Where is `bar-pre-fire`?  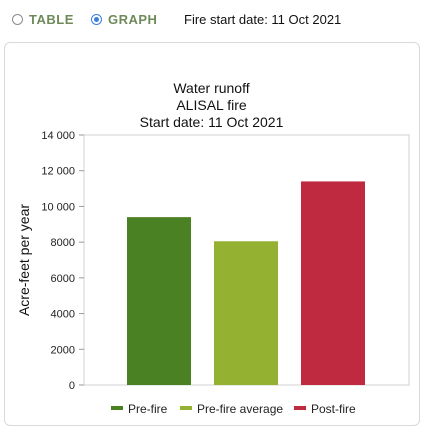
bar-pre-fire is located at coordinates (159, 301).